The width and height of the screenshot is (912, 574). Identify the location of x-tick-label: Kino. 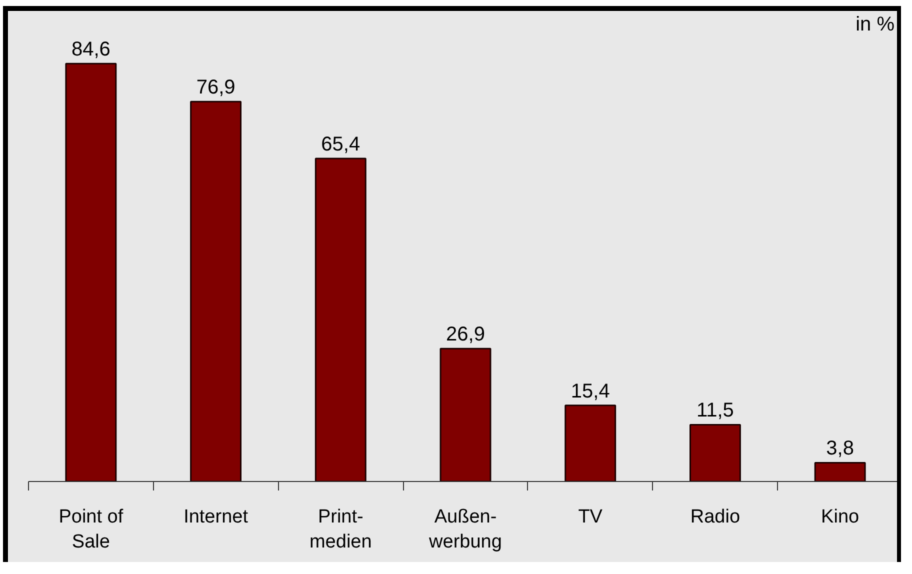
(840, 517).